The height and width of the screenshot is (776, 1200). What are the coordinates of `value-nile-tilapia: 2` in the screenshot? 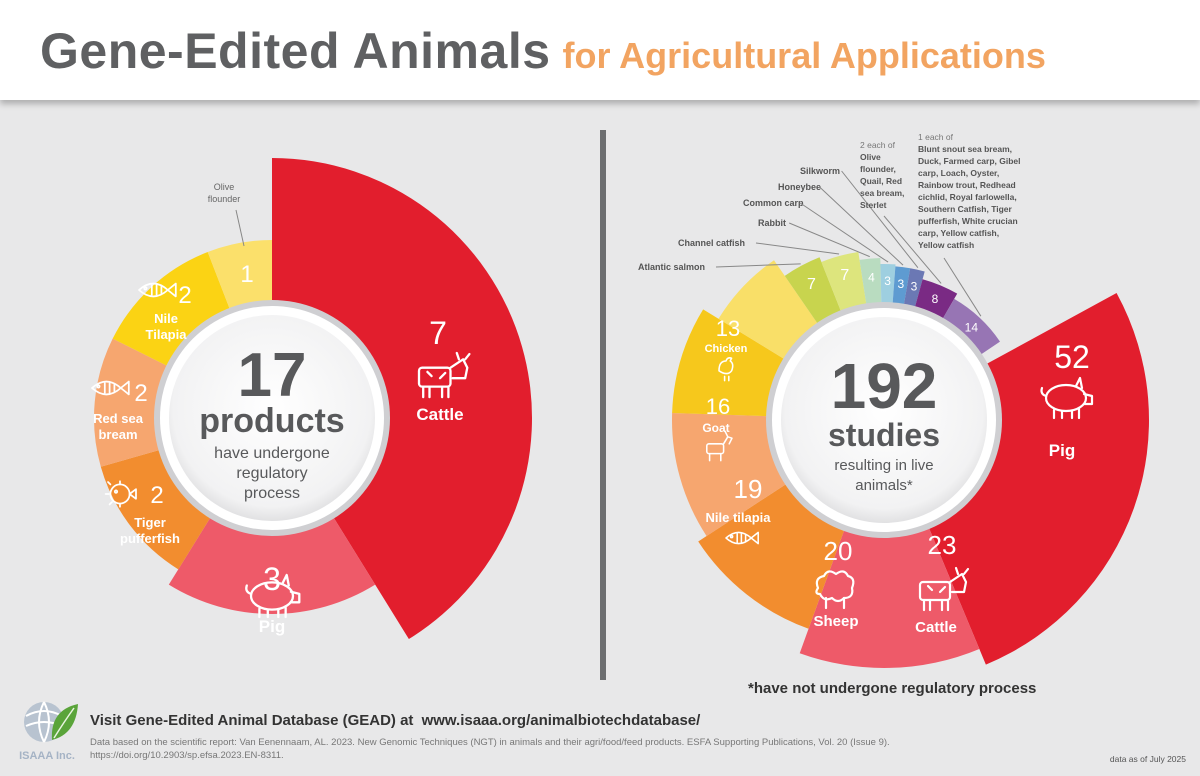 It's located at (184, 295).